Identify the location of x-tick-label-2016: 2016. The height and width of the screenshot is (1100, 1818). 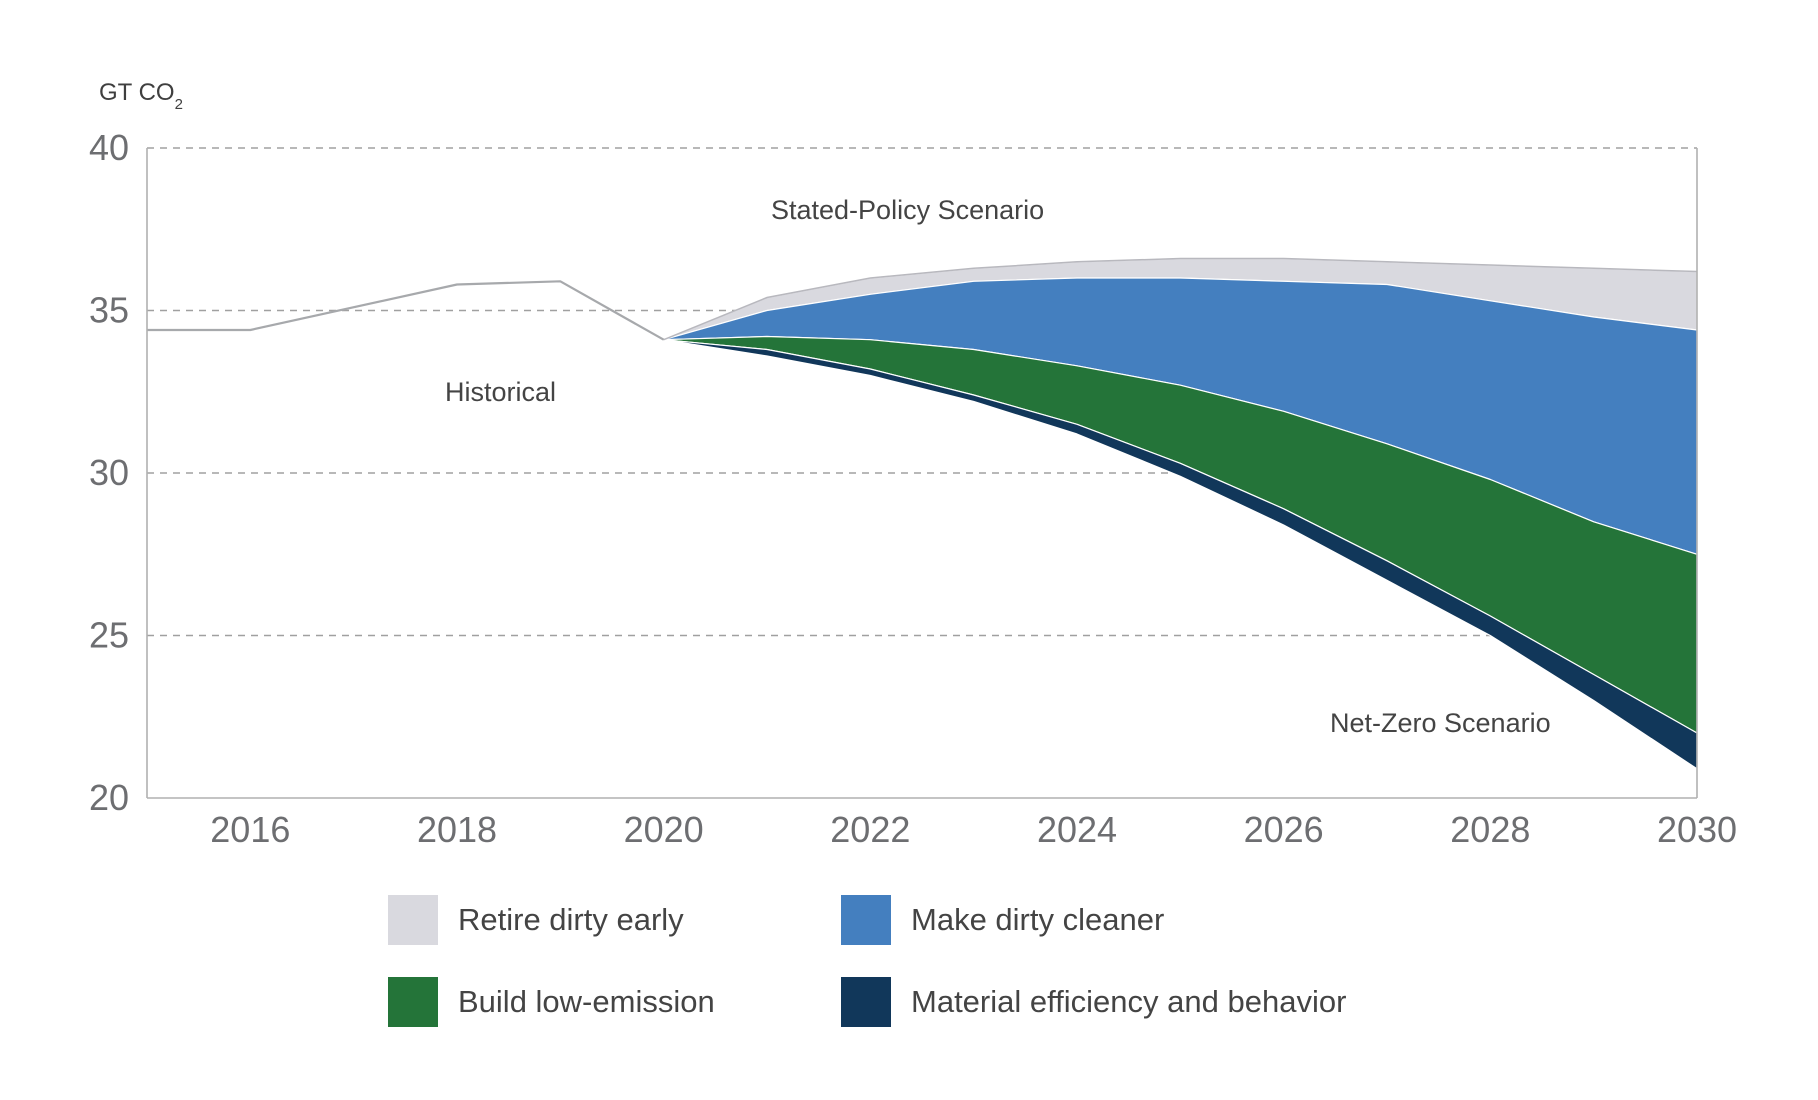
(250, 829).